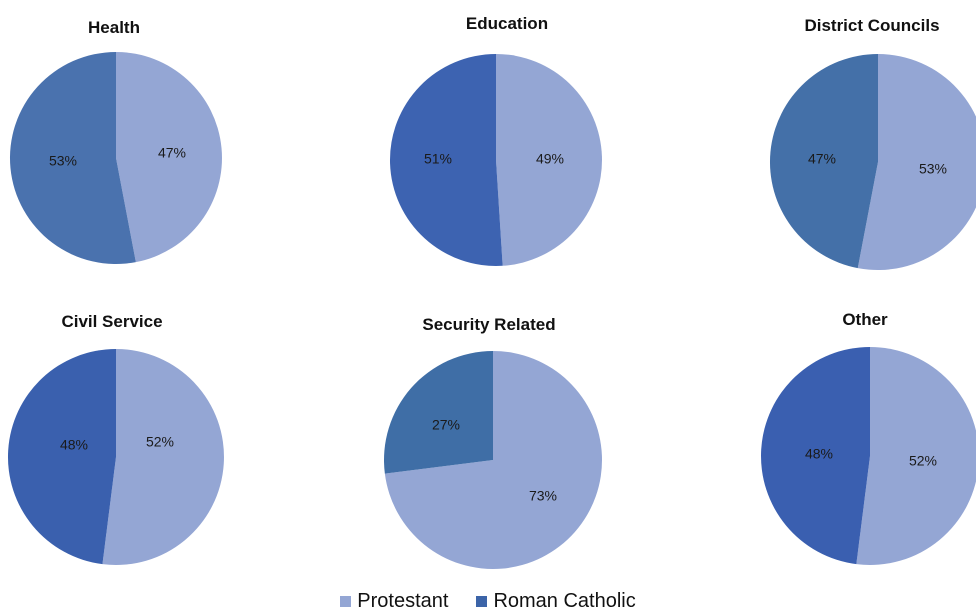 The height and width of the screenshot is (614, 976). What do you see at coordinates (482, 601) in the screenshot?
I see `legend-swatch-roman-catholic` at bounding box center [482, 601].